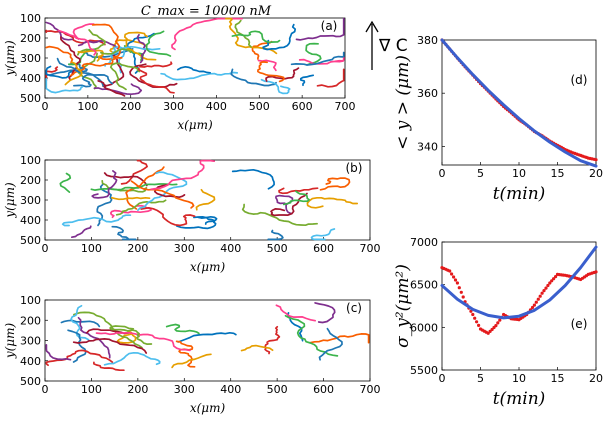  Describe the element at coordinates (30, 18) in the screenshot. I see `y-tick-label: 100` at that location.